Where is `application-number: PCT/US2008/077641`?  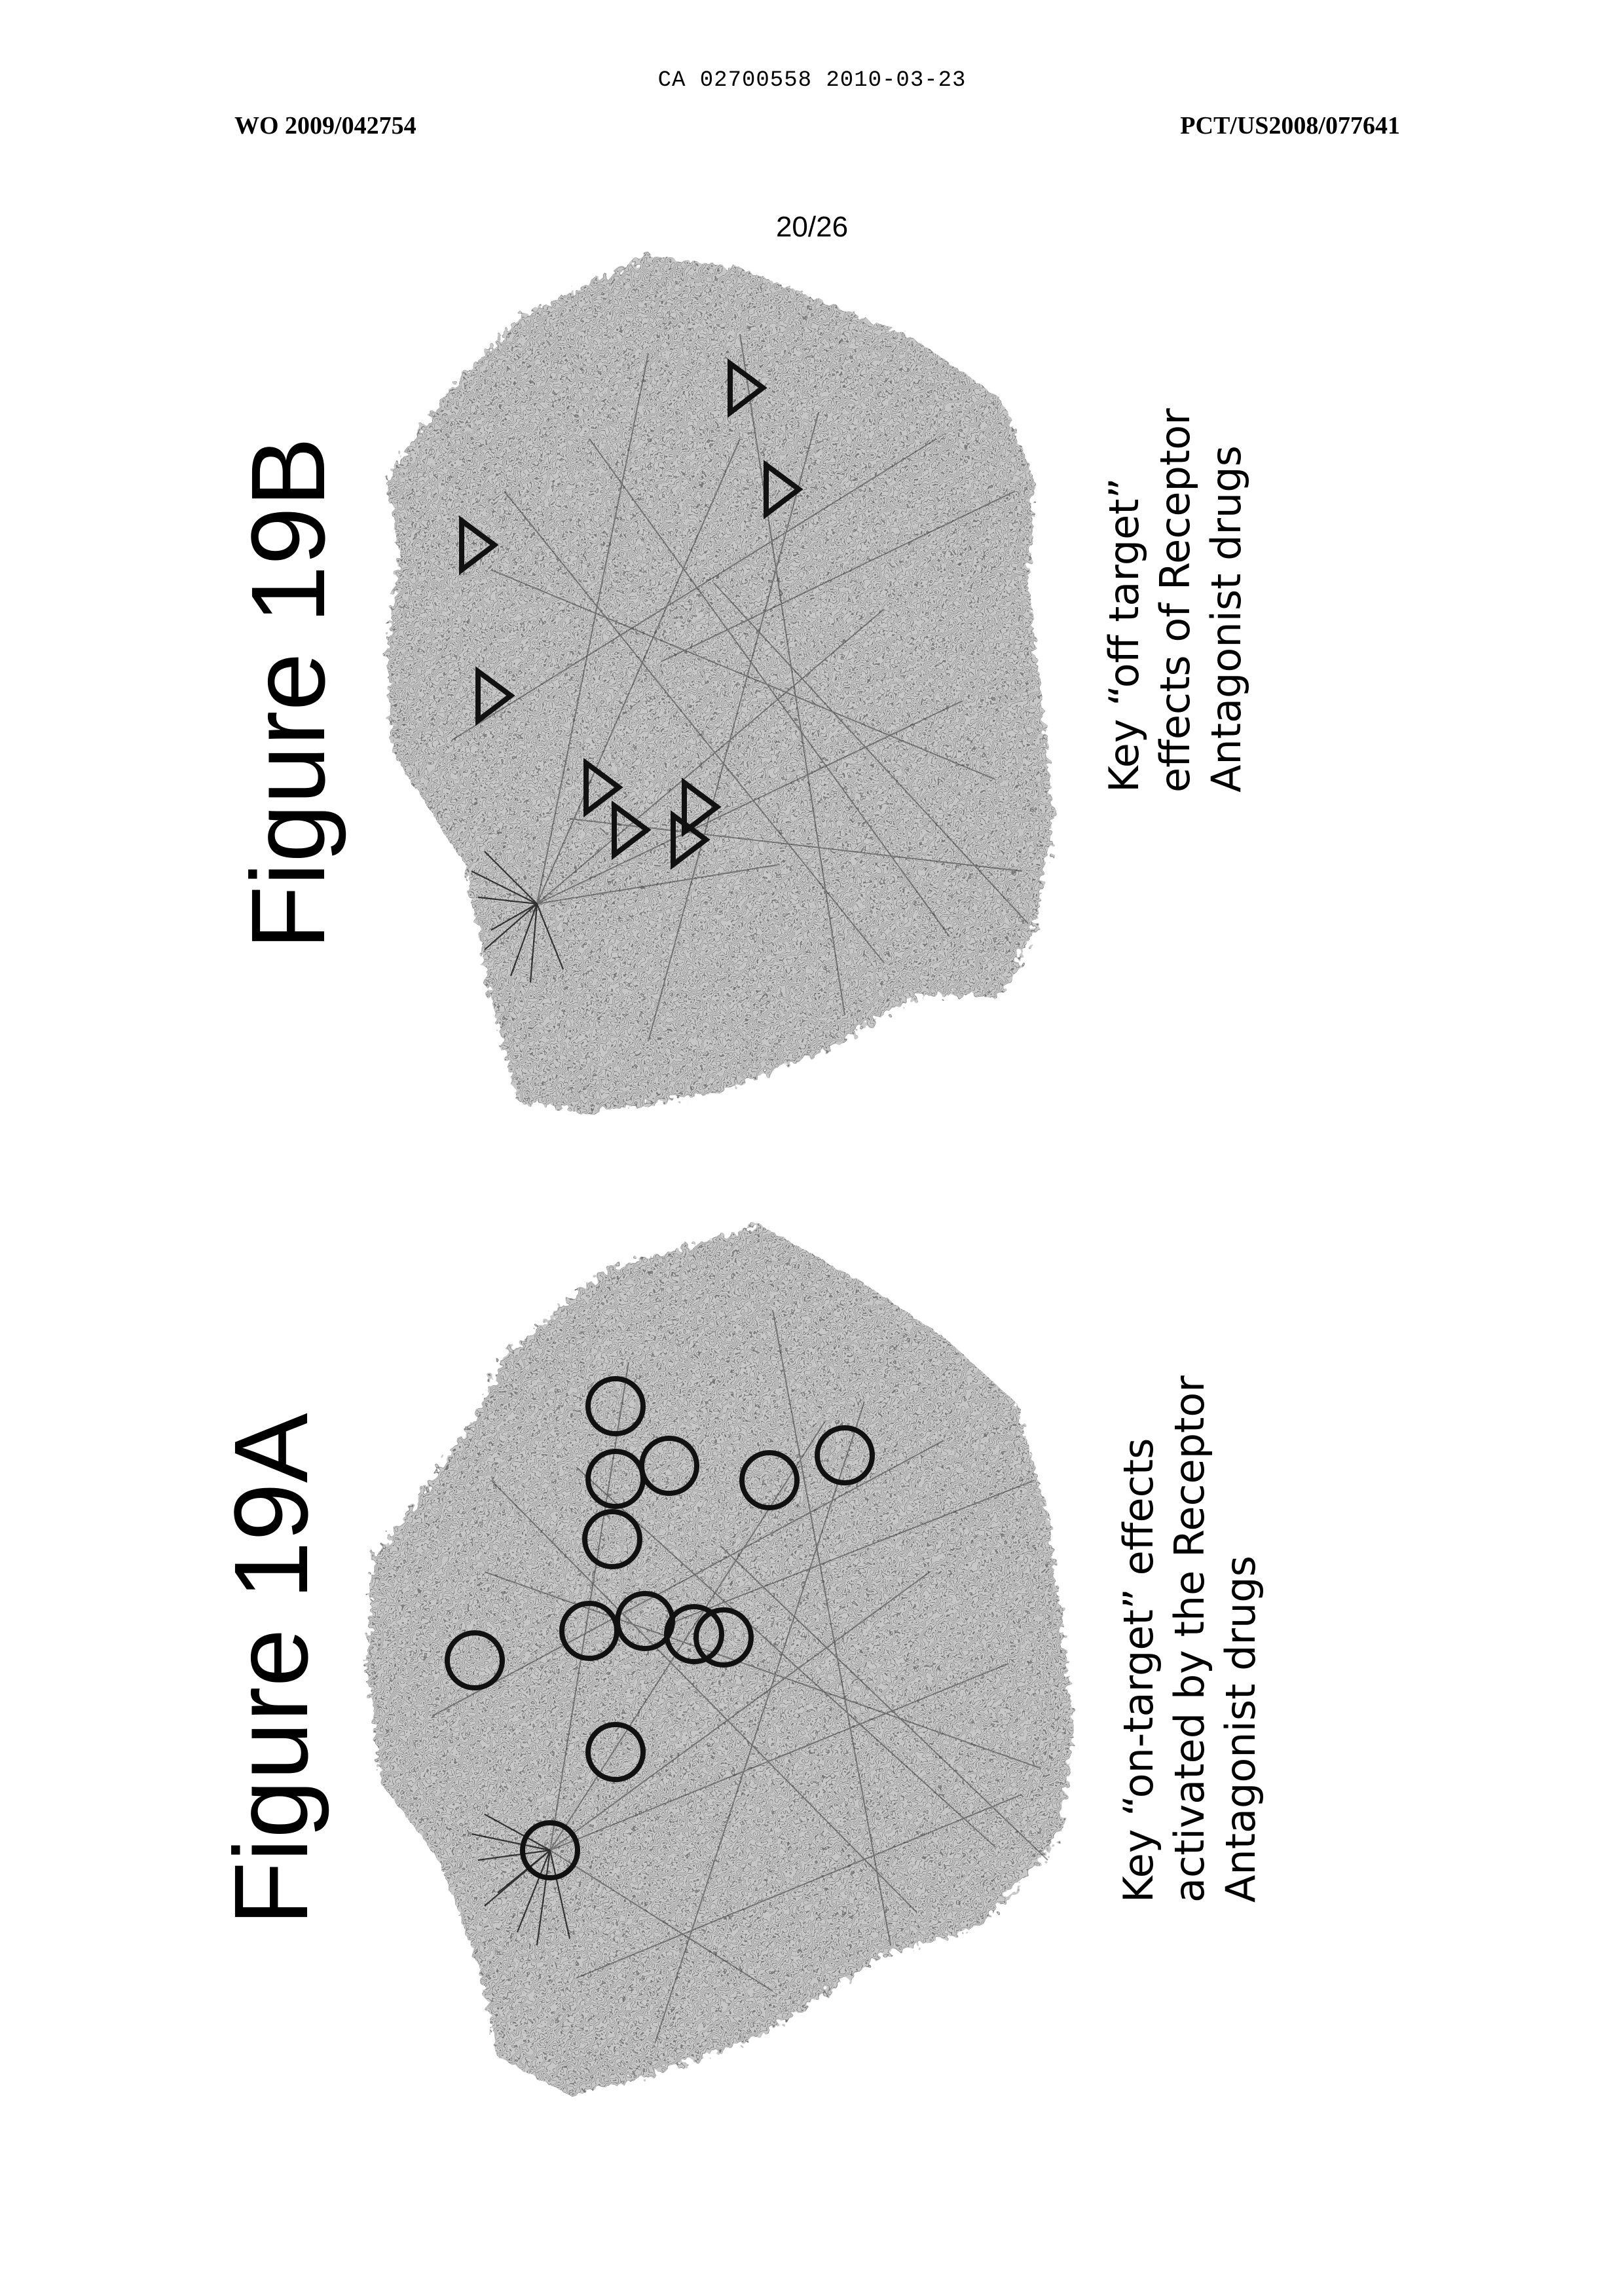
application-number: PCT/US2008/077641 is located at coordinates (1290, 126).